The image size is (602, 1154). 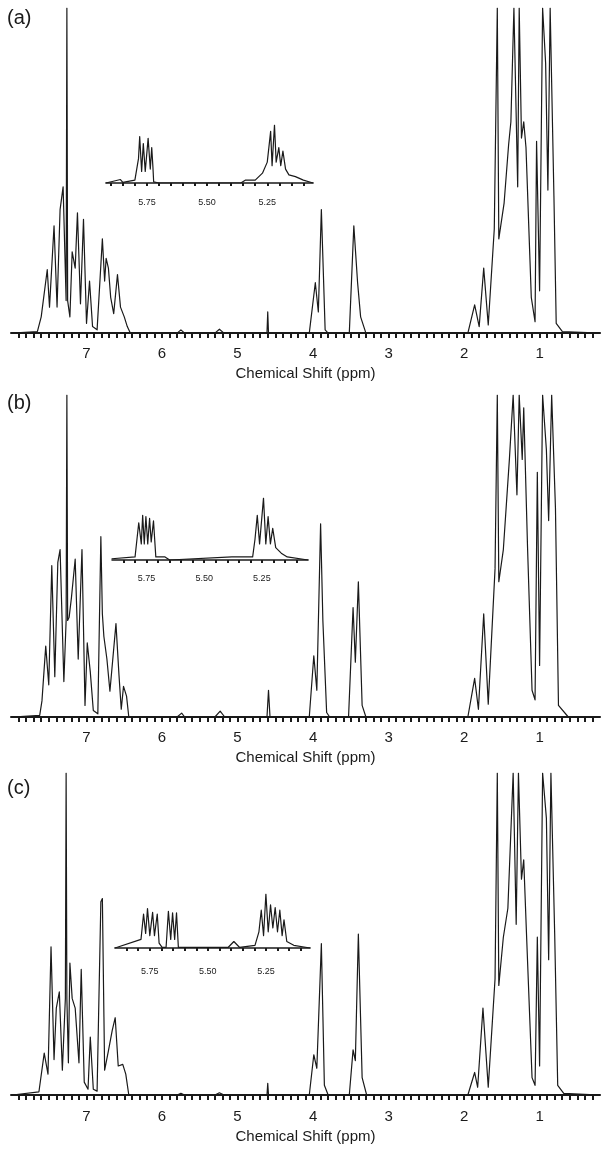 What do you see at coordinates (19, 17) in the screenshot?
I see `chart-title: (a)` at bounding box center [19, 17].